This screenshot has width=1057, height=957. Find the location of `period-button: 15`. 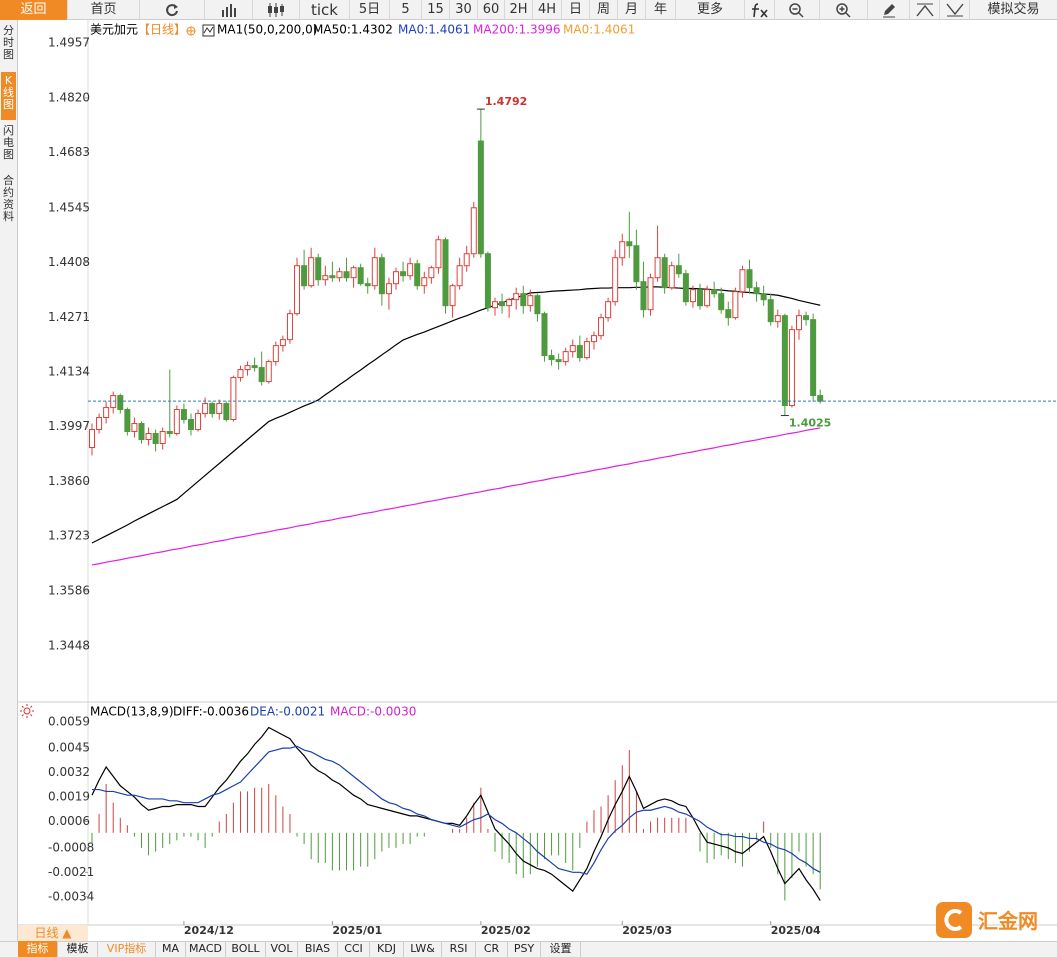

period-button: 15 is located at coordinates (436, 10).